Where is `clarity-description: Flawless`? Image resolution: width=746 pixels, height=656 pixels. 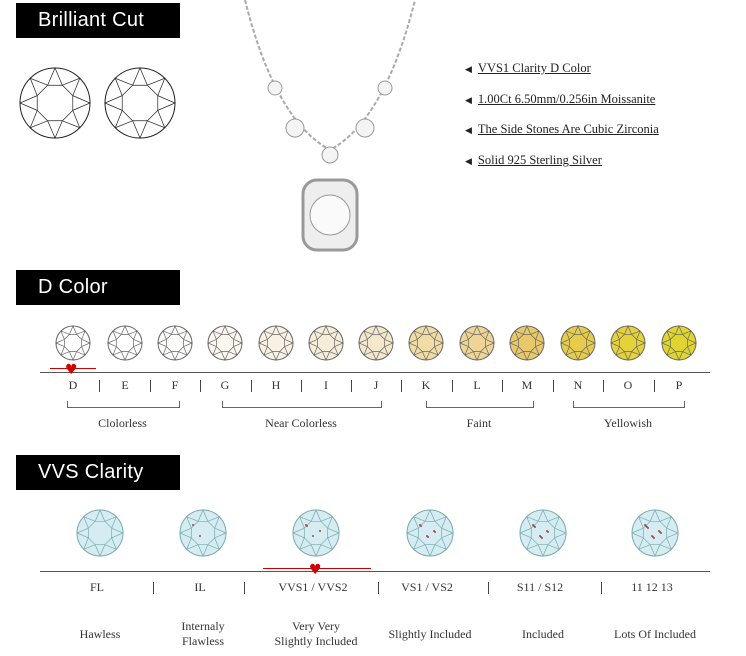
clarity-description: Flawless is located at coordinates (203, 641).